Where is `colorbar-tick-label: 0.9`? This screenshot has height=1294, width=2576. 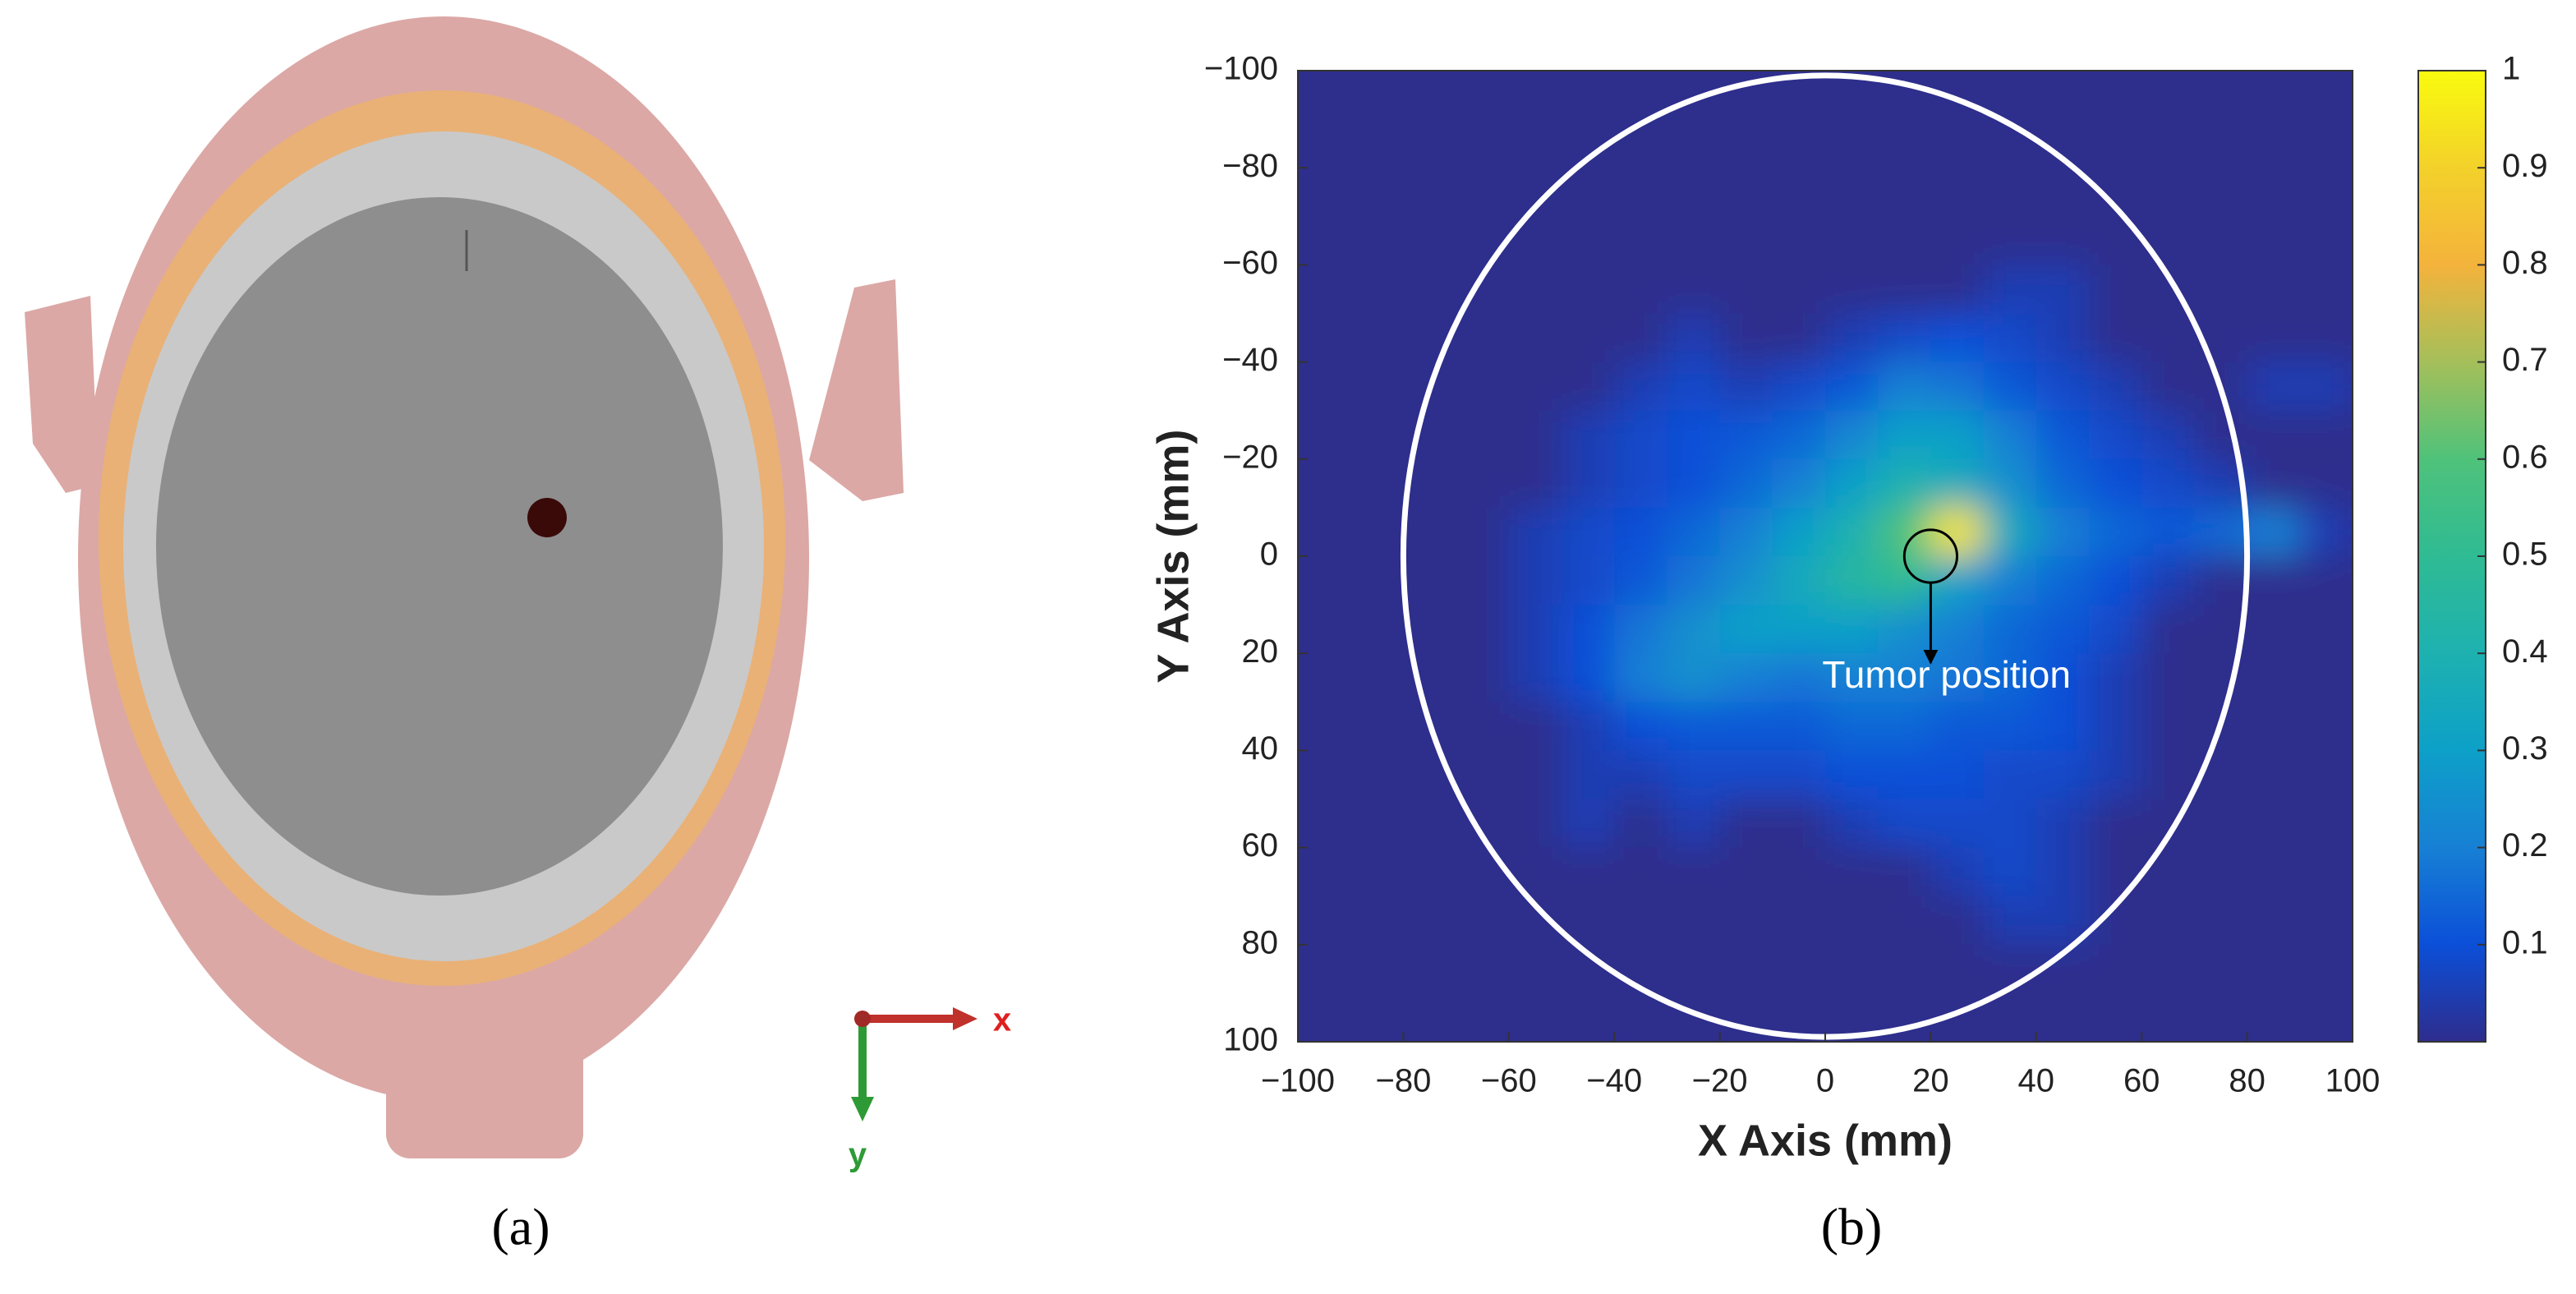 colorbar-tick-label: 0.9 is located at coordinates (2525, 166).